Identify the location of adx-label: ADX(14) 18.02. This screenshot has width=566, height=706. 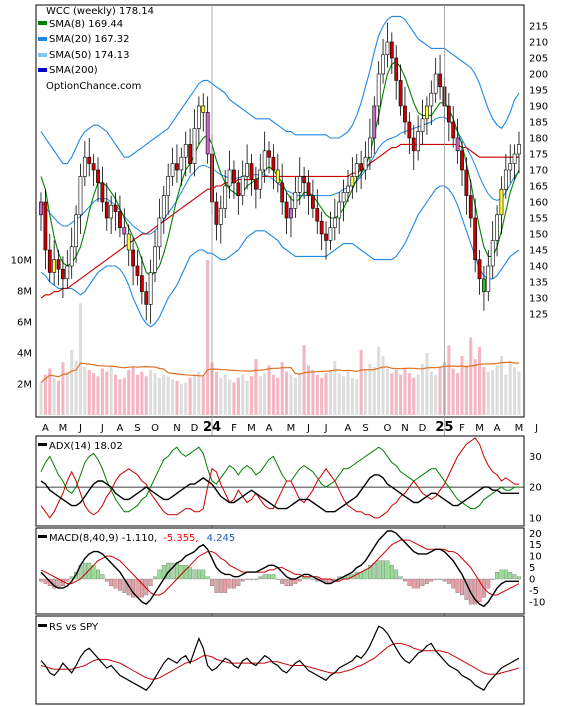
(86, 446).